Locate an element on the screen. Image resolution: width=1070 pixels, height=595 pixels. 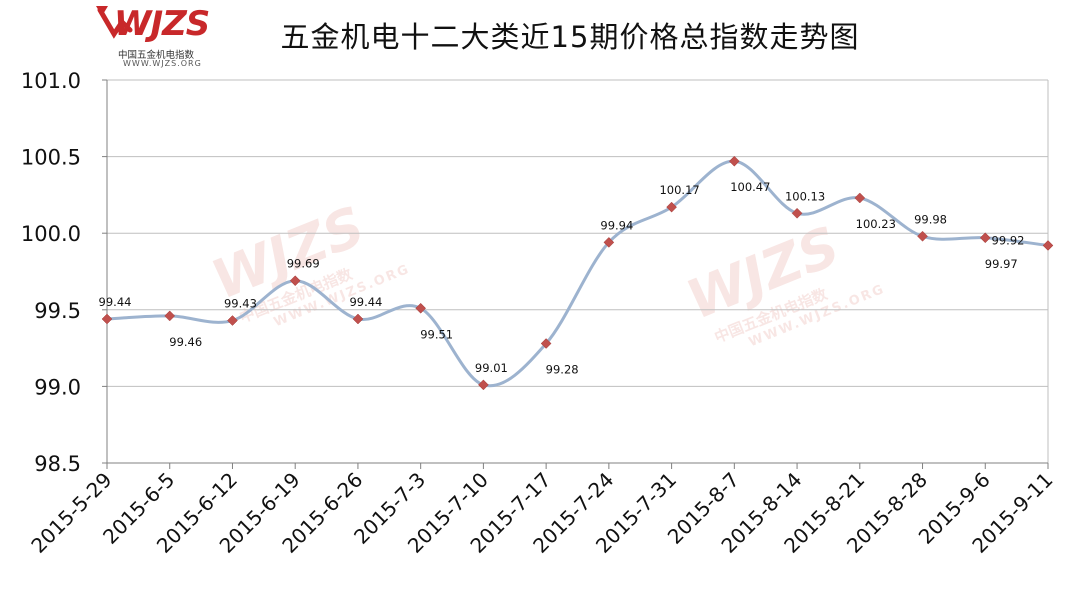
data-label: 99.01 is located at coordinates (491, 368).